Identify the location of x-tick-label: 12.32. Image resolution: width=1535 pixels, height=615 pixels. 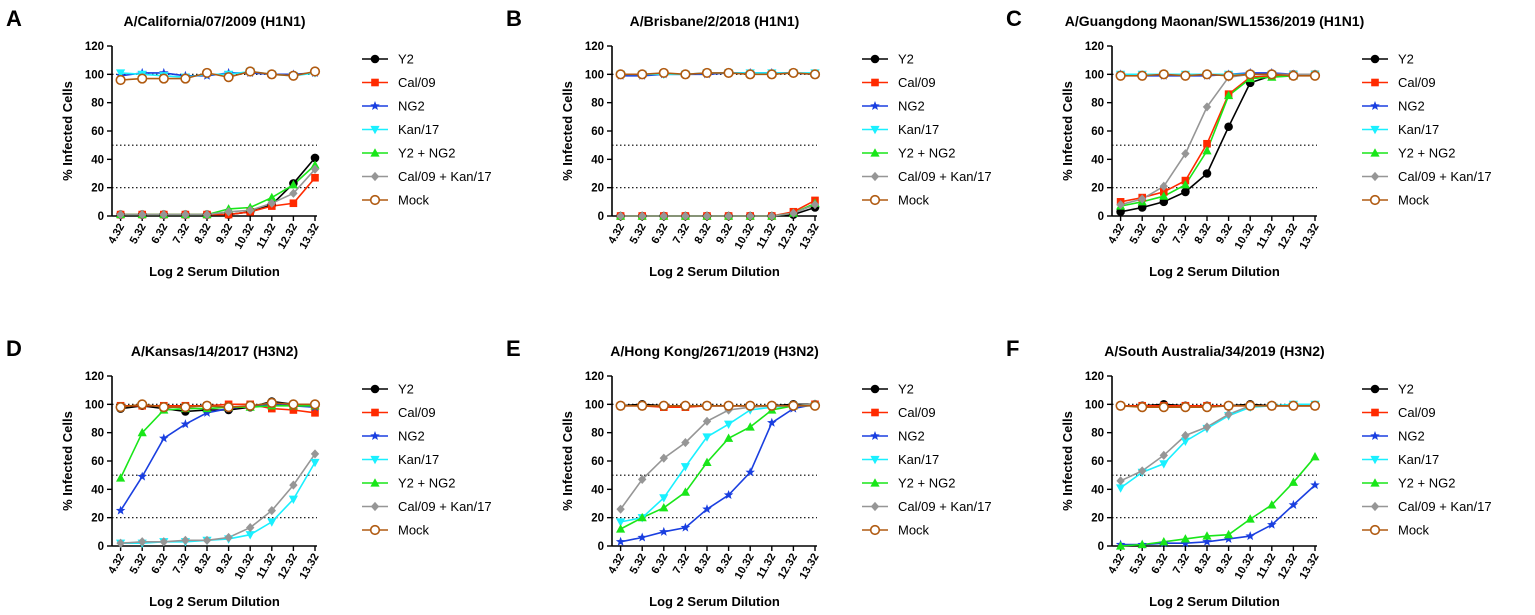
(288, 567).